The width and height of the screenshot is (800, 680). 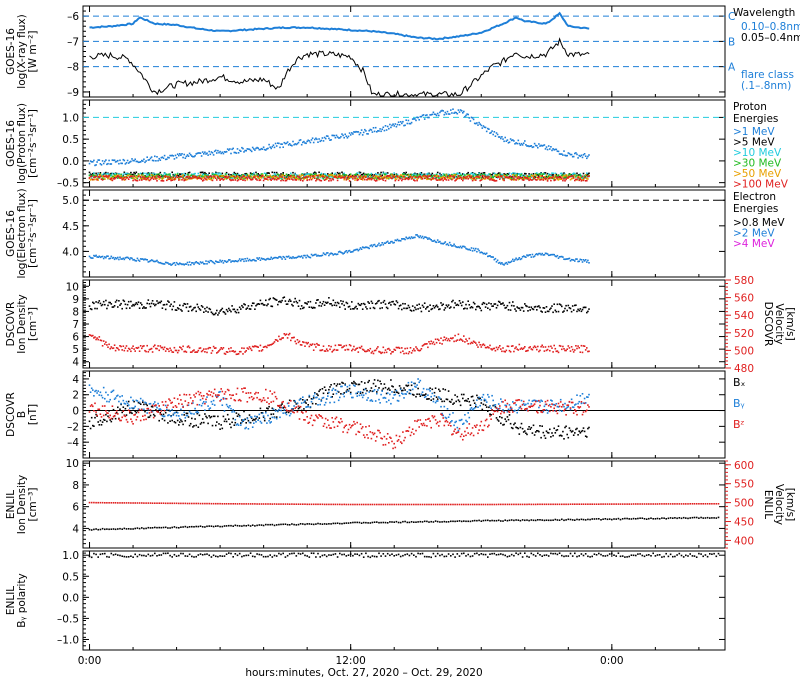 I want to click on data-line, so click(x=339, y=26).